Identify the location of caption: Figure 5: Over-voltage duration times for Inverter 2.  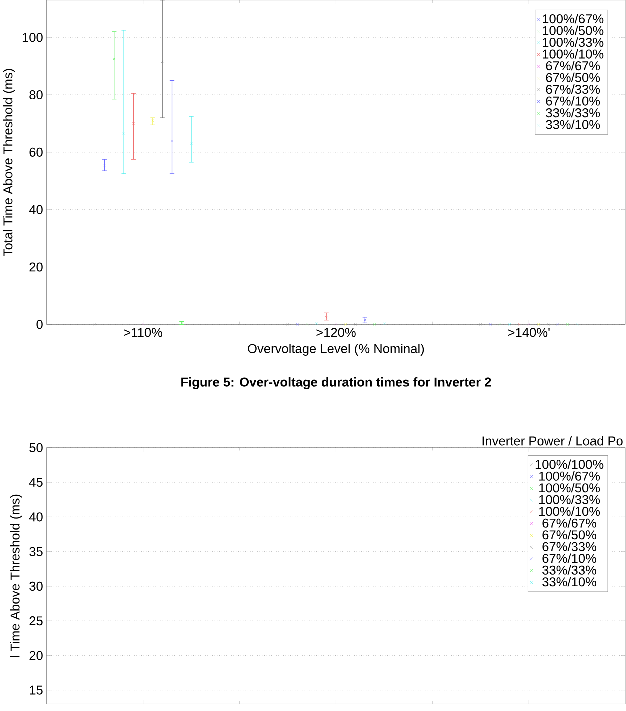
(337, 383).